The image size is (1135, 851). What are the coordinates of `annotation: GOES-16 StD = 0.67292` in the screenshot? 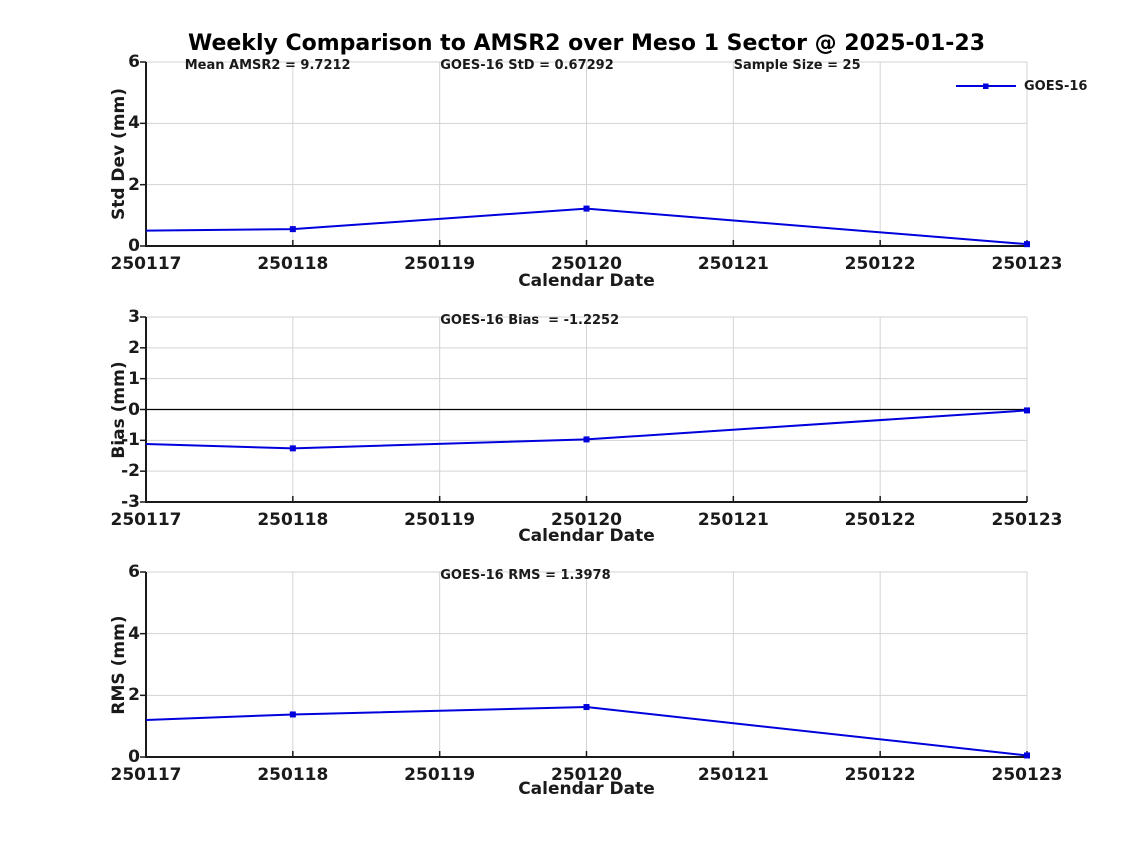 It's located at (527, 65).